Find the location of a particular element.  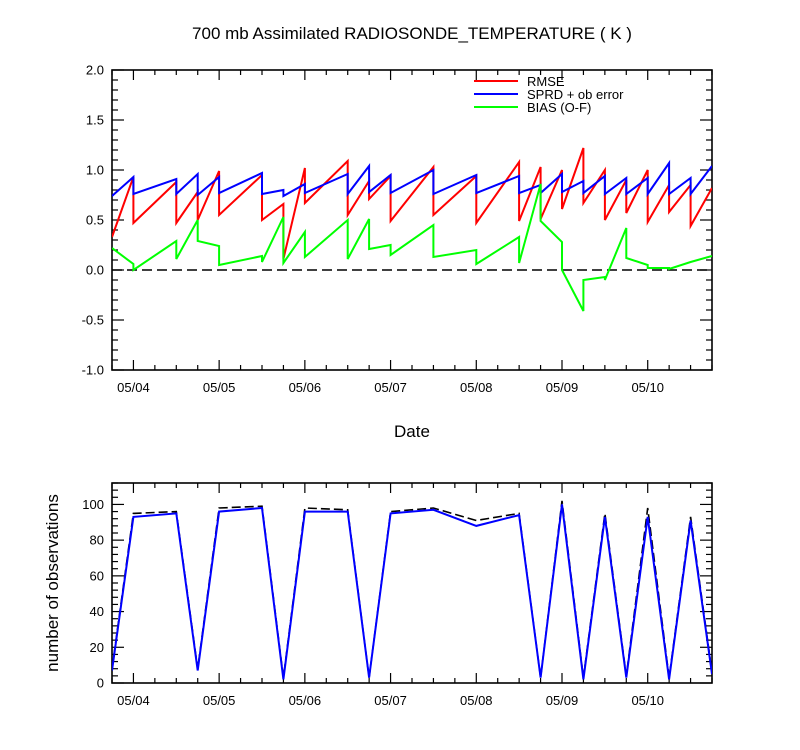

y-tick-label: 40 is located at coordinates (97, 611).